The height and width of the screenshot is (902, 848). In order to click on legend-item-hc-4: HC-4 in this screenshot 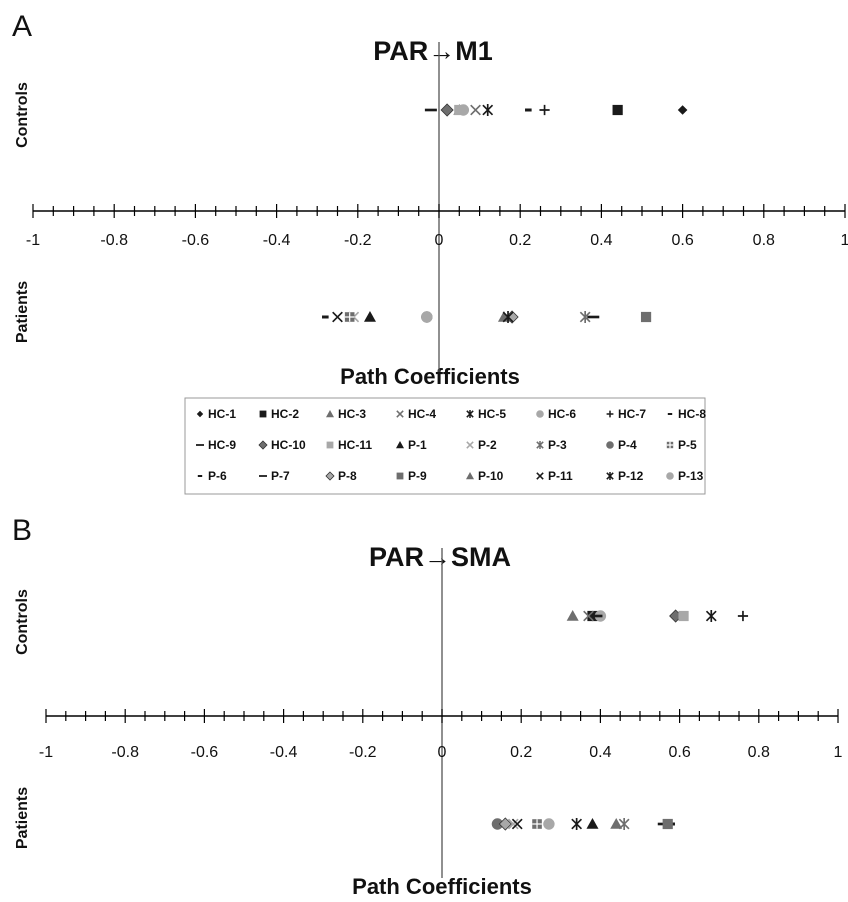, I will do `click(416, 414)`.